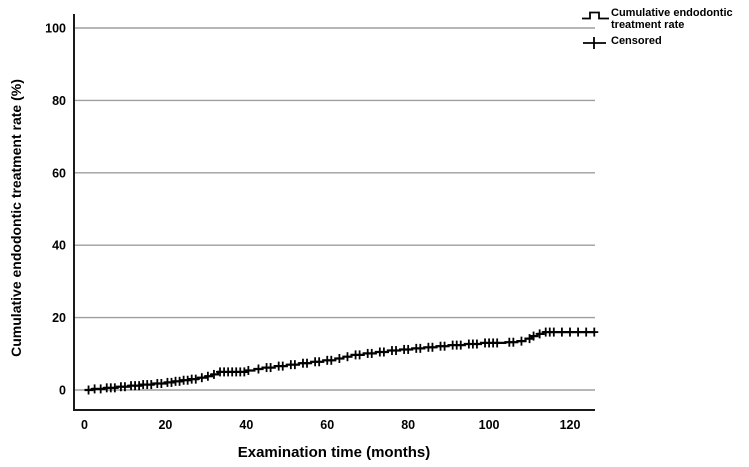  Describe the element at coordinates (334, 452) in the screenshot. I see `x-axis-title: Examination time (months)` at that location.